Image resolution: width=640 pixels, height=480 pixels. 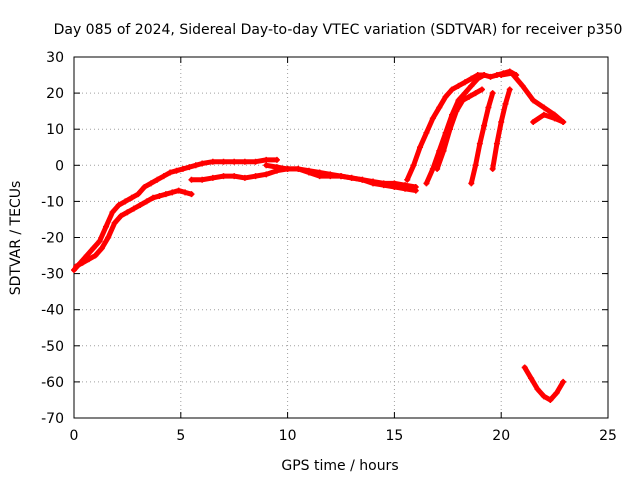 What do you see at coordinates (339, 466) in the screenshot?
I see `x-axis-label: GPS time / hours` at bounding box center [339, 466].